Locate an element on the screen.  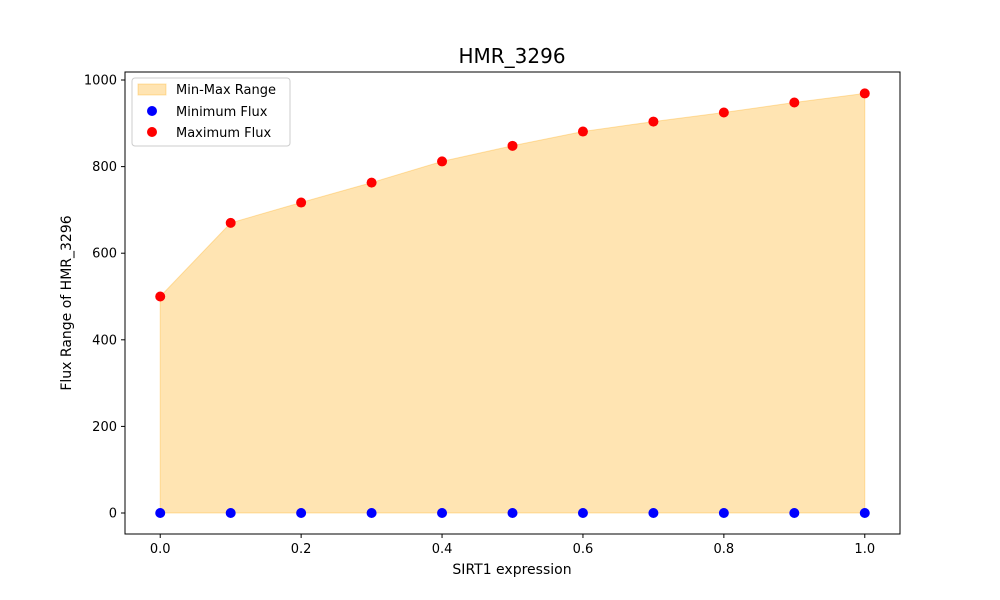
legend-label-minimum-flux: Minimum Flux is located at coordinates (222, 112).